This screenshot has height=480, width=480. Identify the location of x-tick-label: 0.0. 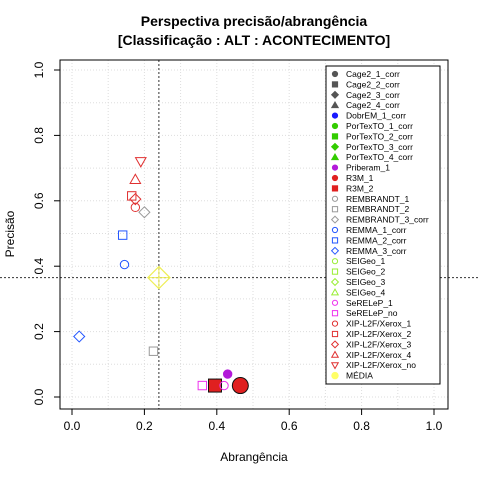
(72, 426).